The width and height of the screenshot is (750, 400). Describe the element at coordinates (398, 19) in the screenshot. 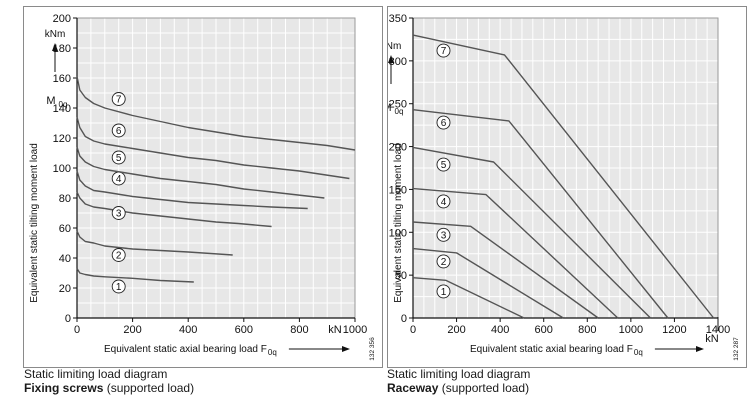

I see `y-tick-label: 350` at that location.